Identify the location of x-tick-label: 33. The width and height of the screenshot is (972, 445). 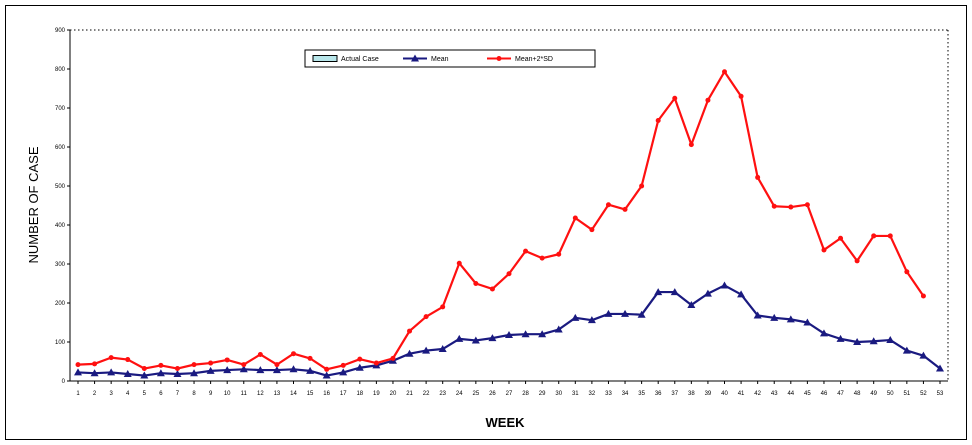
(608, 394).